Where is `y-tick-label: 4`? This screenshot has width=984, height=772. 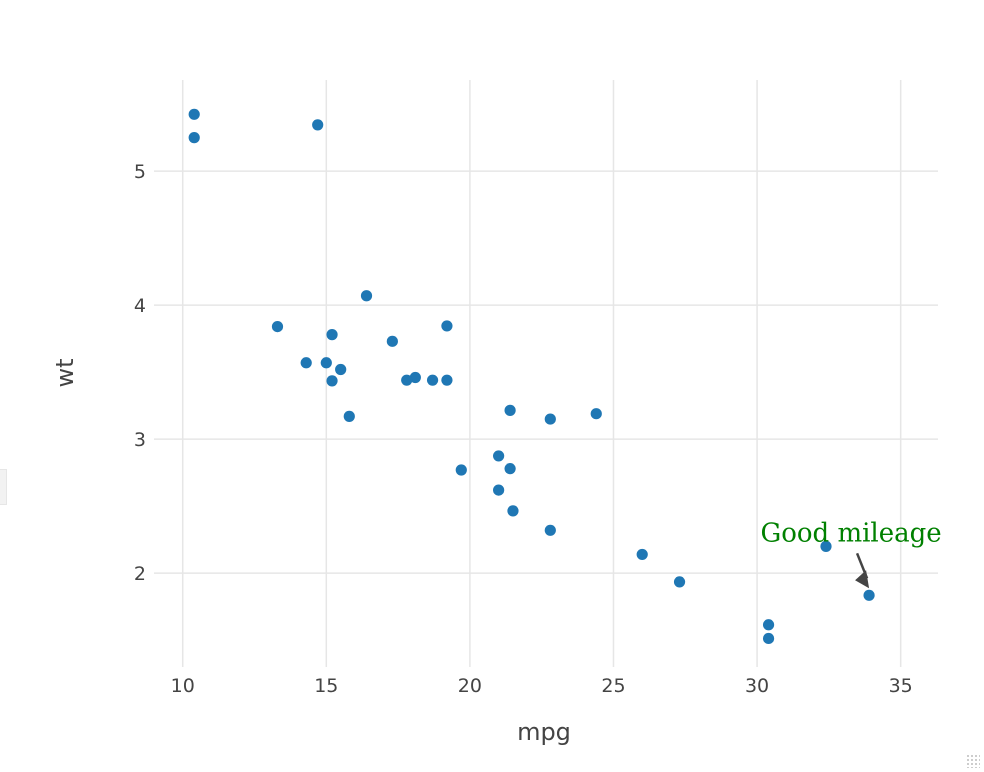
y-tick-label: 4 is located at coordinates (140, 306).